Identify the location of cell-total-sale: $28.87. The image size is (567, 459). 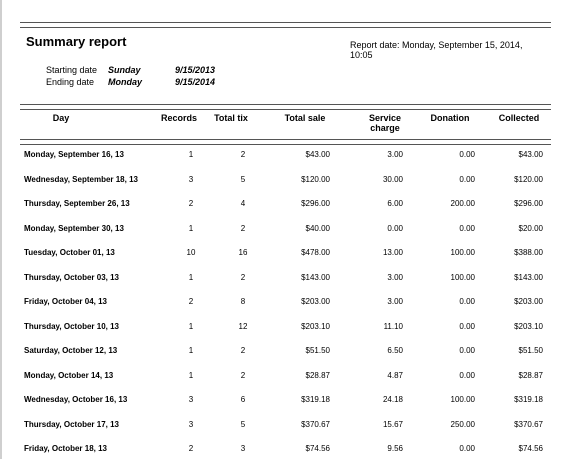
(317, 375).